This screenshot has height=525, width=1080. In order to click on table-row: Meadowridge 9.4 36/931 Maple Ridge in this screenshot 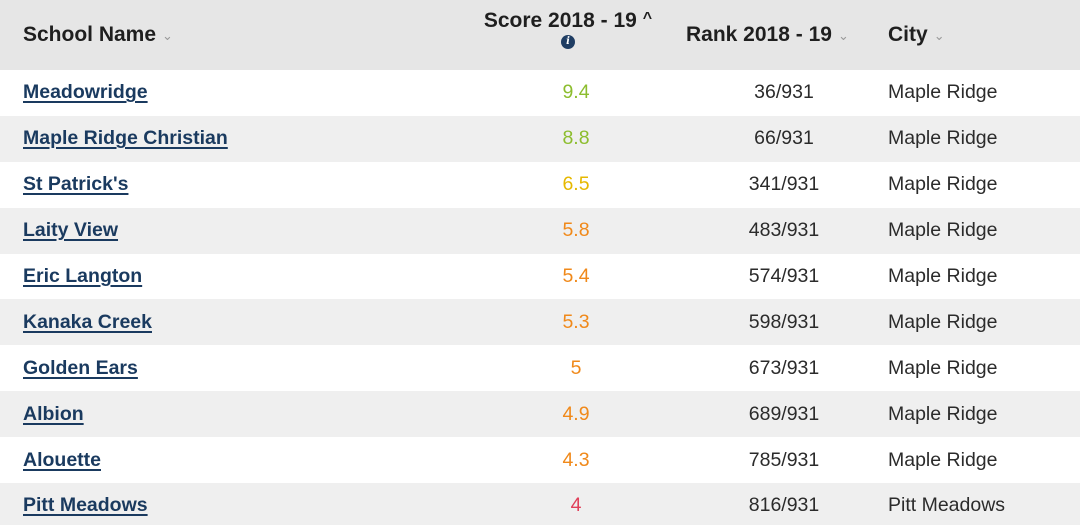, I will do `click(540, 93)`.